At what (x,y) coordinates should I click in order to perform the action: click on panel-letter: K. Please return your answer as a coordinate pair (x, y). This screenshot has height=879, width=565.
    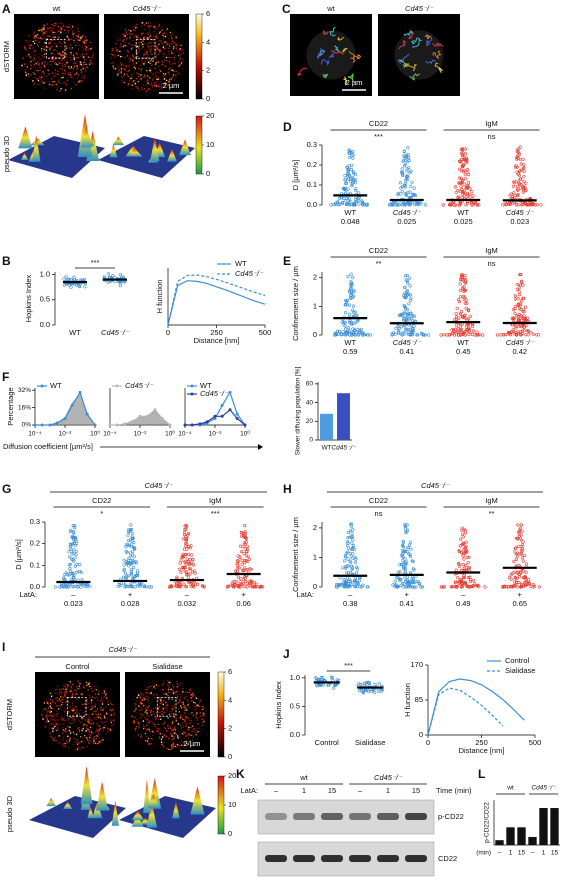
    Looking at the image, I should click on (240, 774).